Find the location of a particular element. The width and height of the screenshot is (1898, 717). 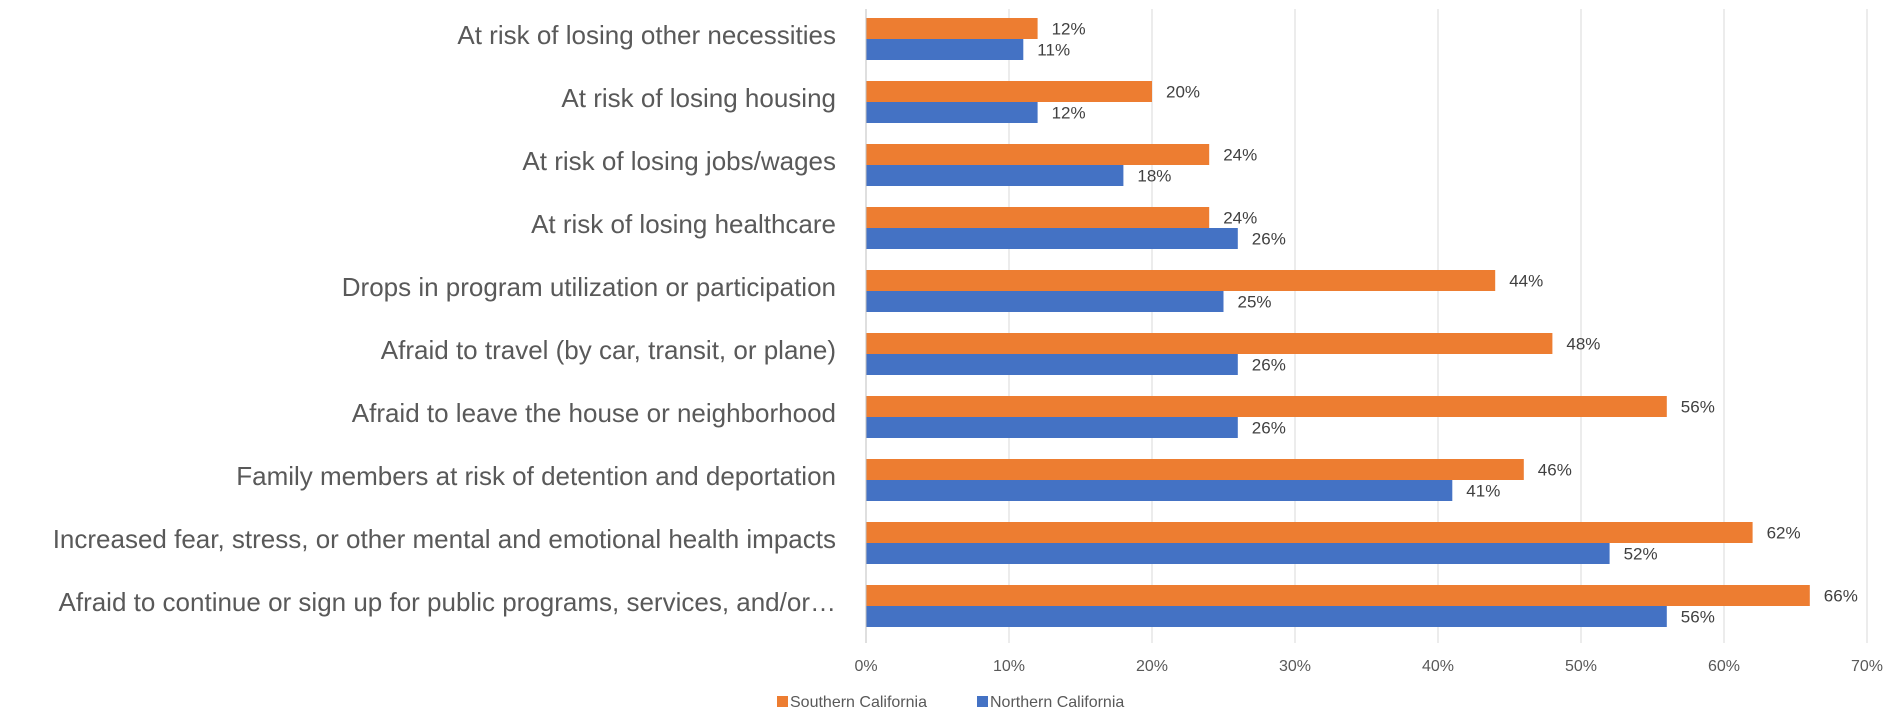

x-tick-label: 70% is located at coordinates (1867, 666).